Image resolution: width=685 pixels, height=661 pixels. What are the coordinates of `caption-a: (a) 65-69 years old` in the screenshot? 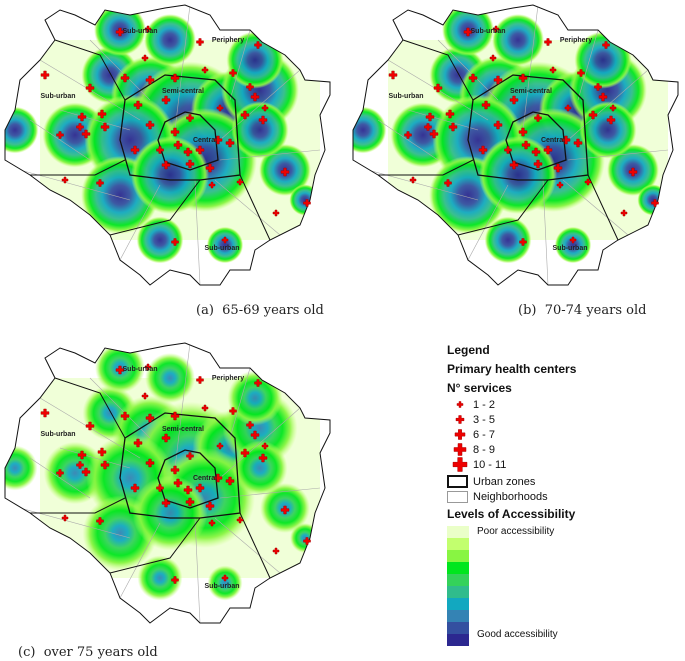 It's located at (260, 310).